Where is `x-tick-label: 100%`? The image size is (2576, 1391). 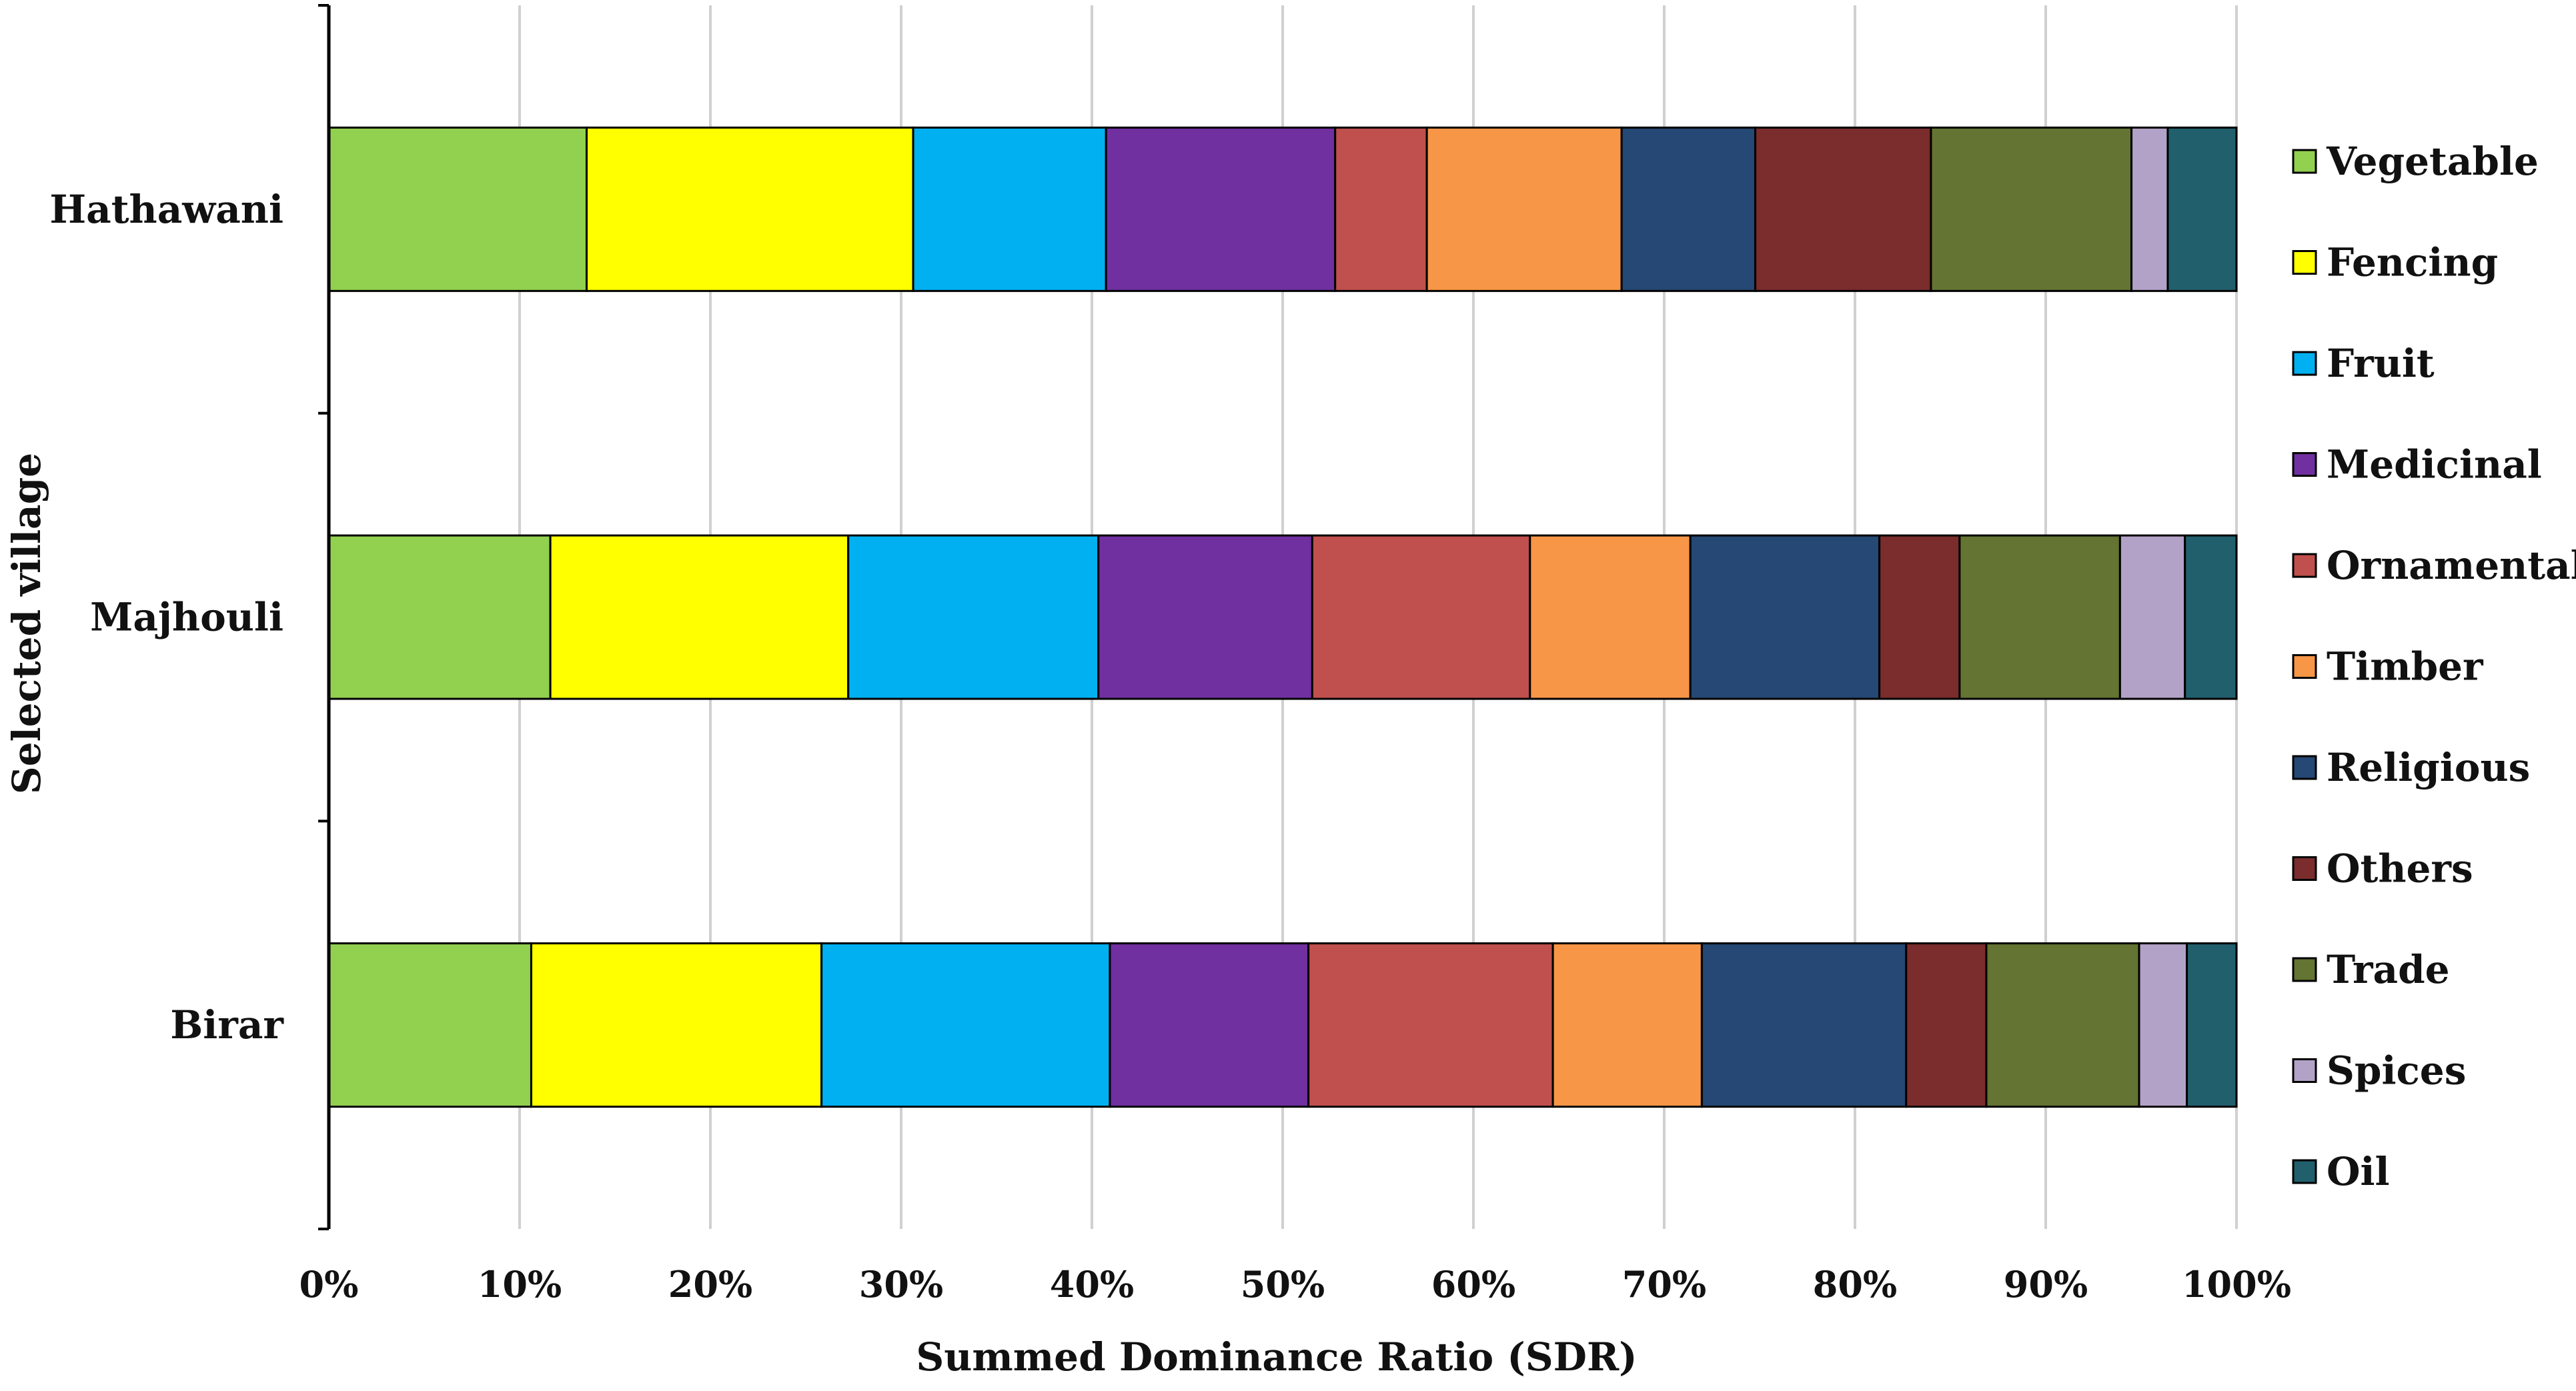 x-tick-label: 100% is located at coordinates (2237, 1284).